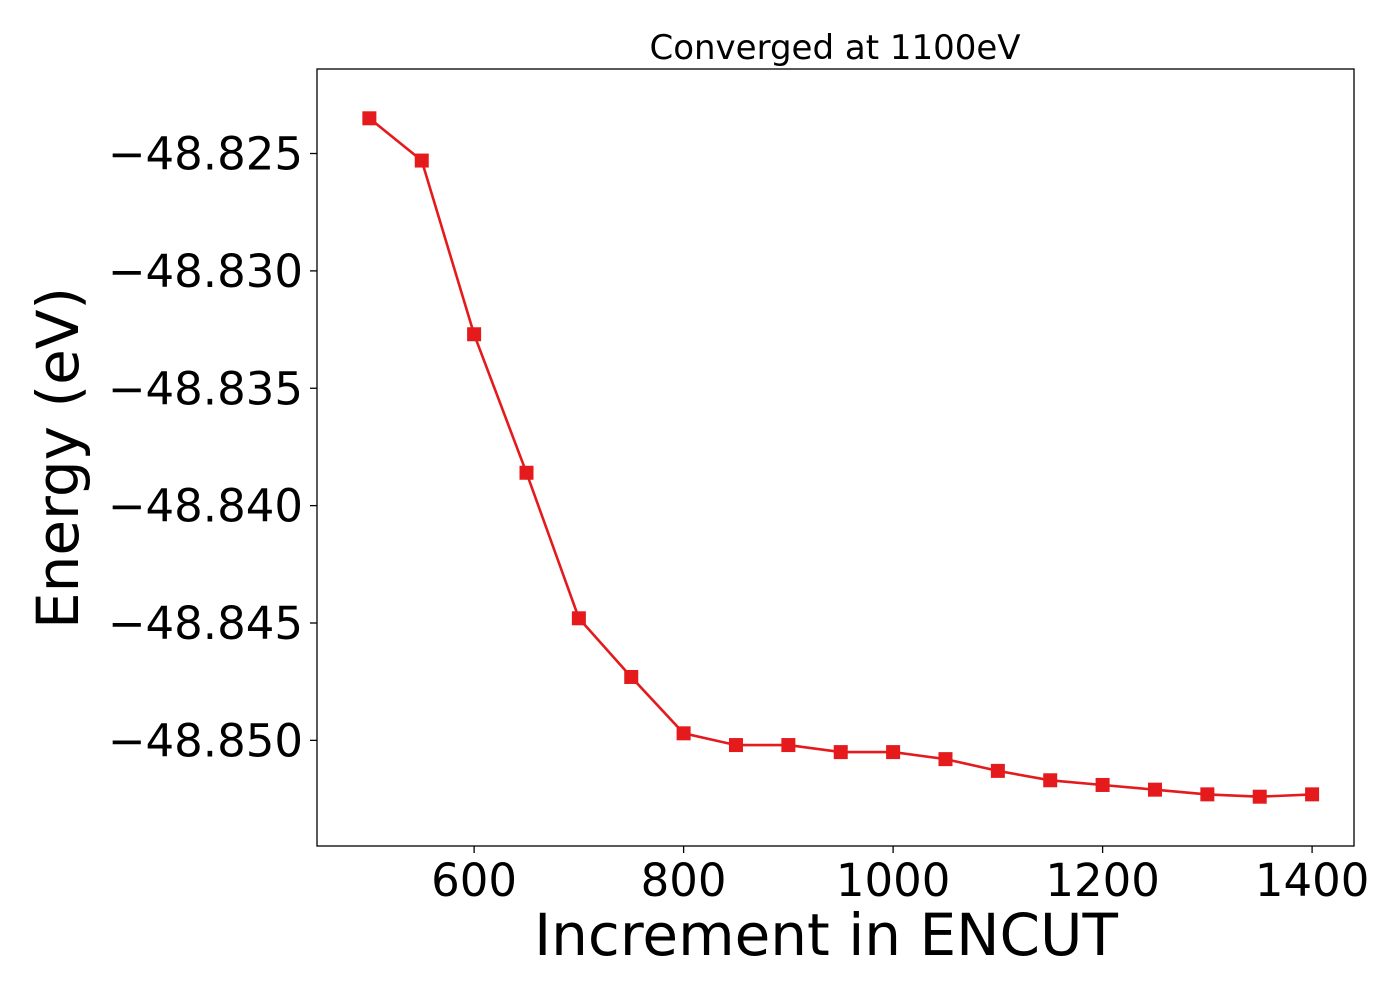  What do you see at coordinates (1312, 880) in the screenshot?
I see `x-tick-label: 1400` at bounding box center [1312, 880].